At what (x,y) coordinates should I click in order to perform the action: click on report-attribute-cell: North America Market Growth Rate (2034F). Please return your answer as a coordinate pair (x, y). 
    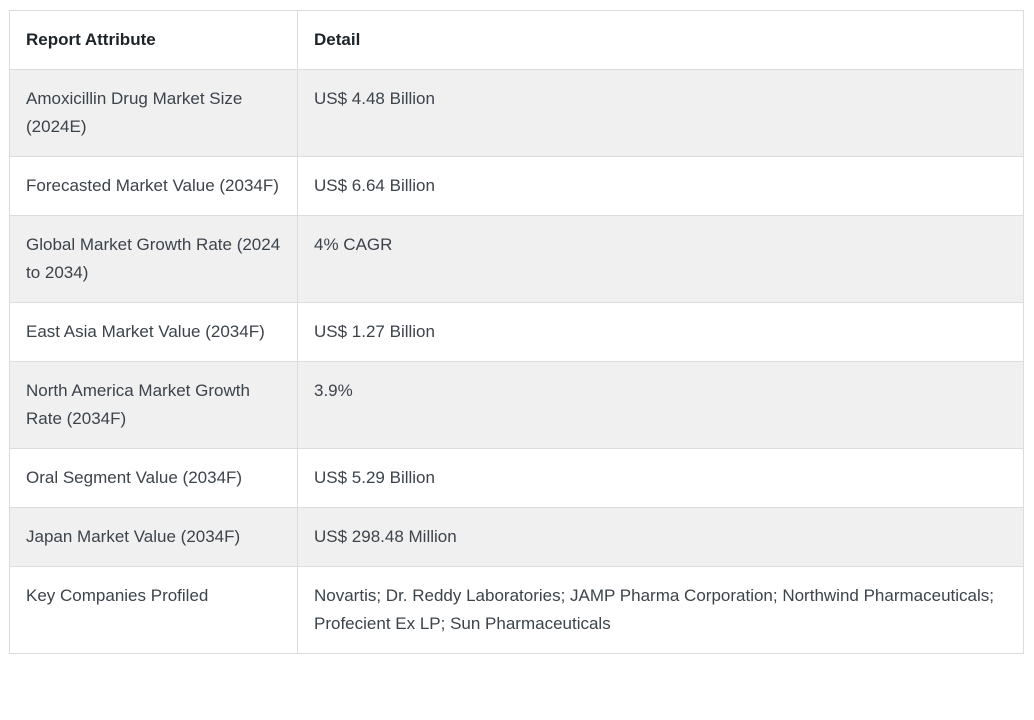
    Looking at the image, I should click on (153, 405).